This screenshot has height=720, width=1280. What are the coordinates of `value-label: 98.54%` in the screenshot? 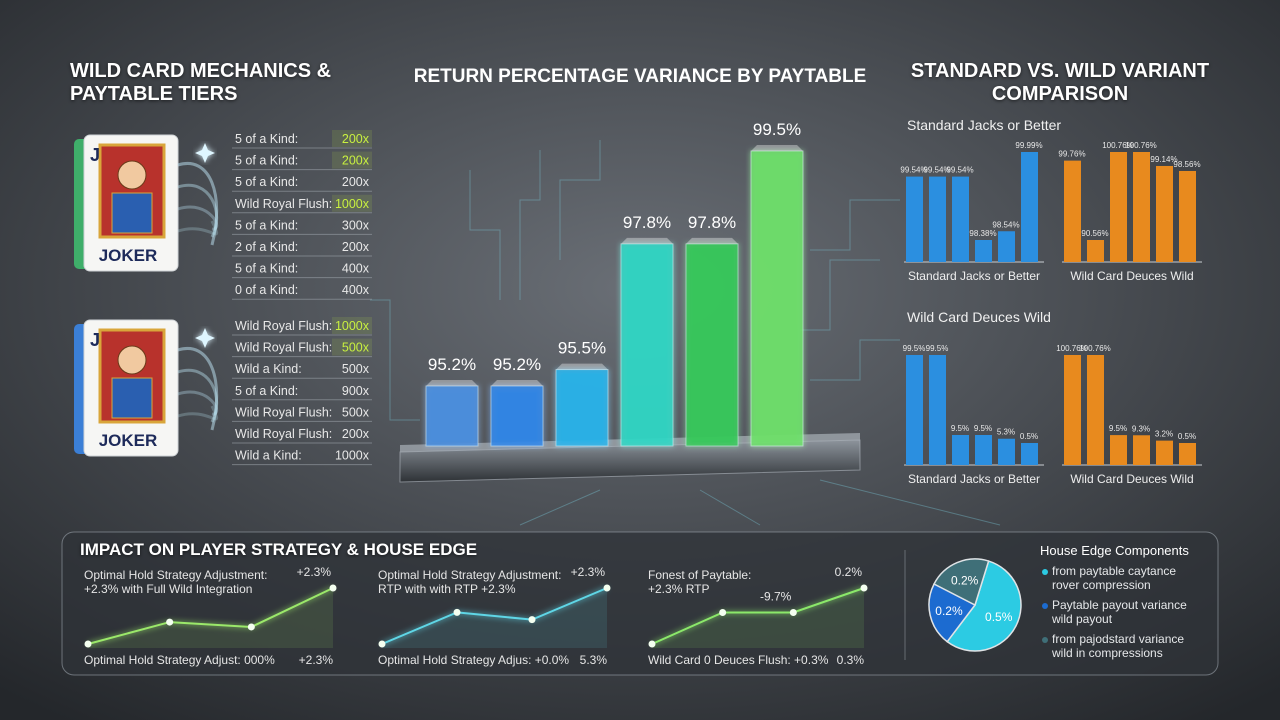 It's located at (1005, 224).